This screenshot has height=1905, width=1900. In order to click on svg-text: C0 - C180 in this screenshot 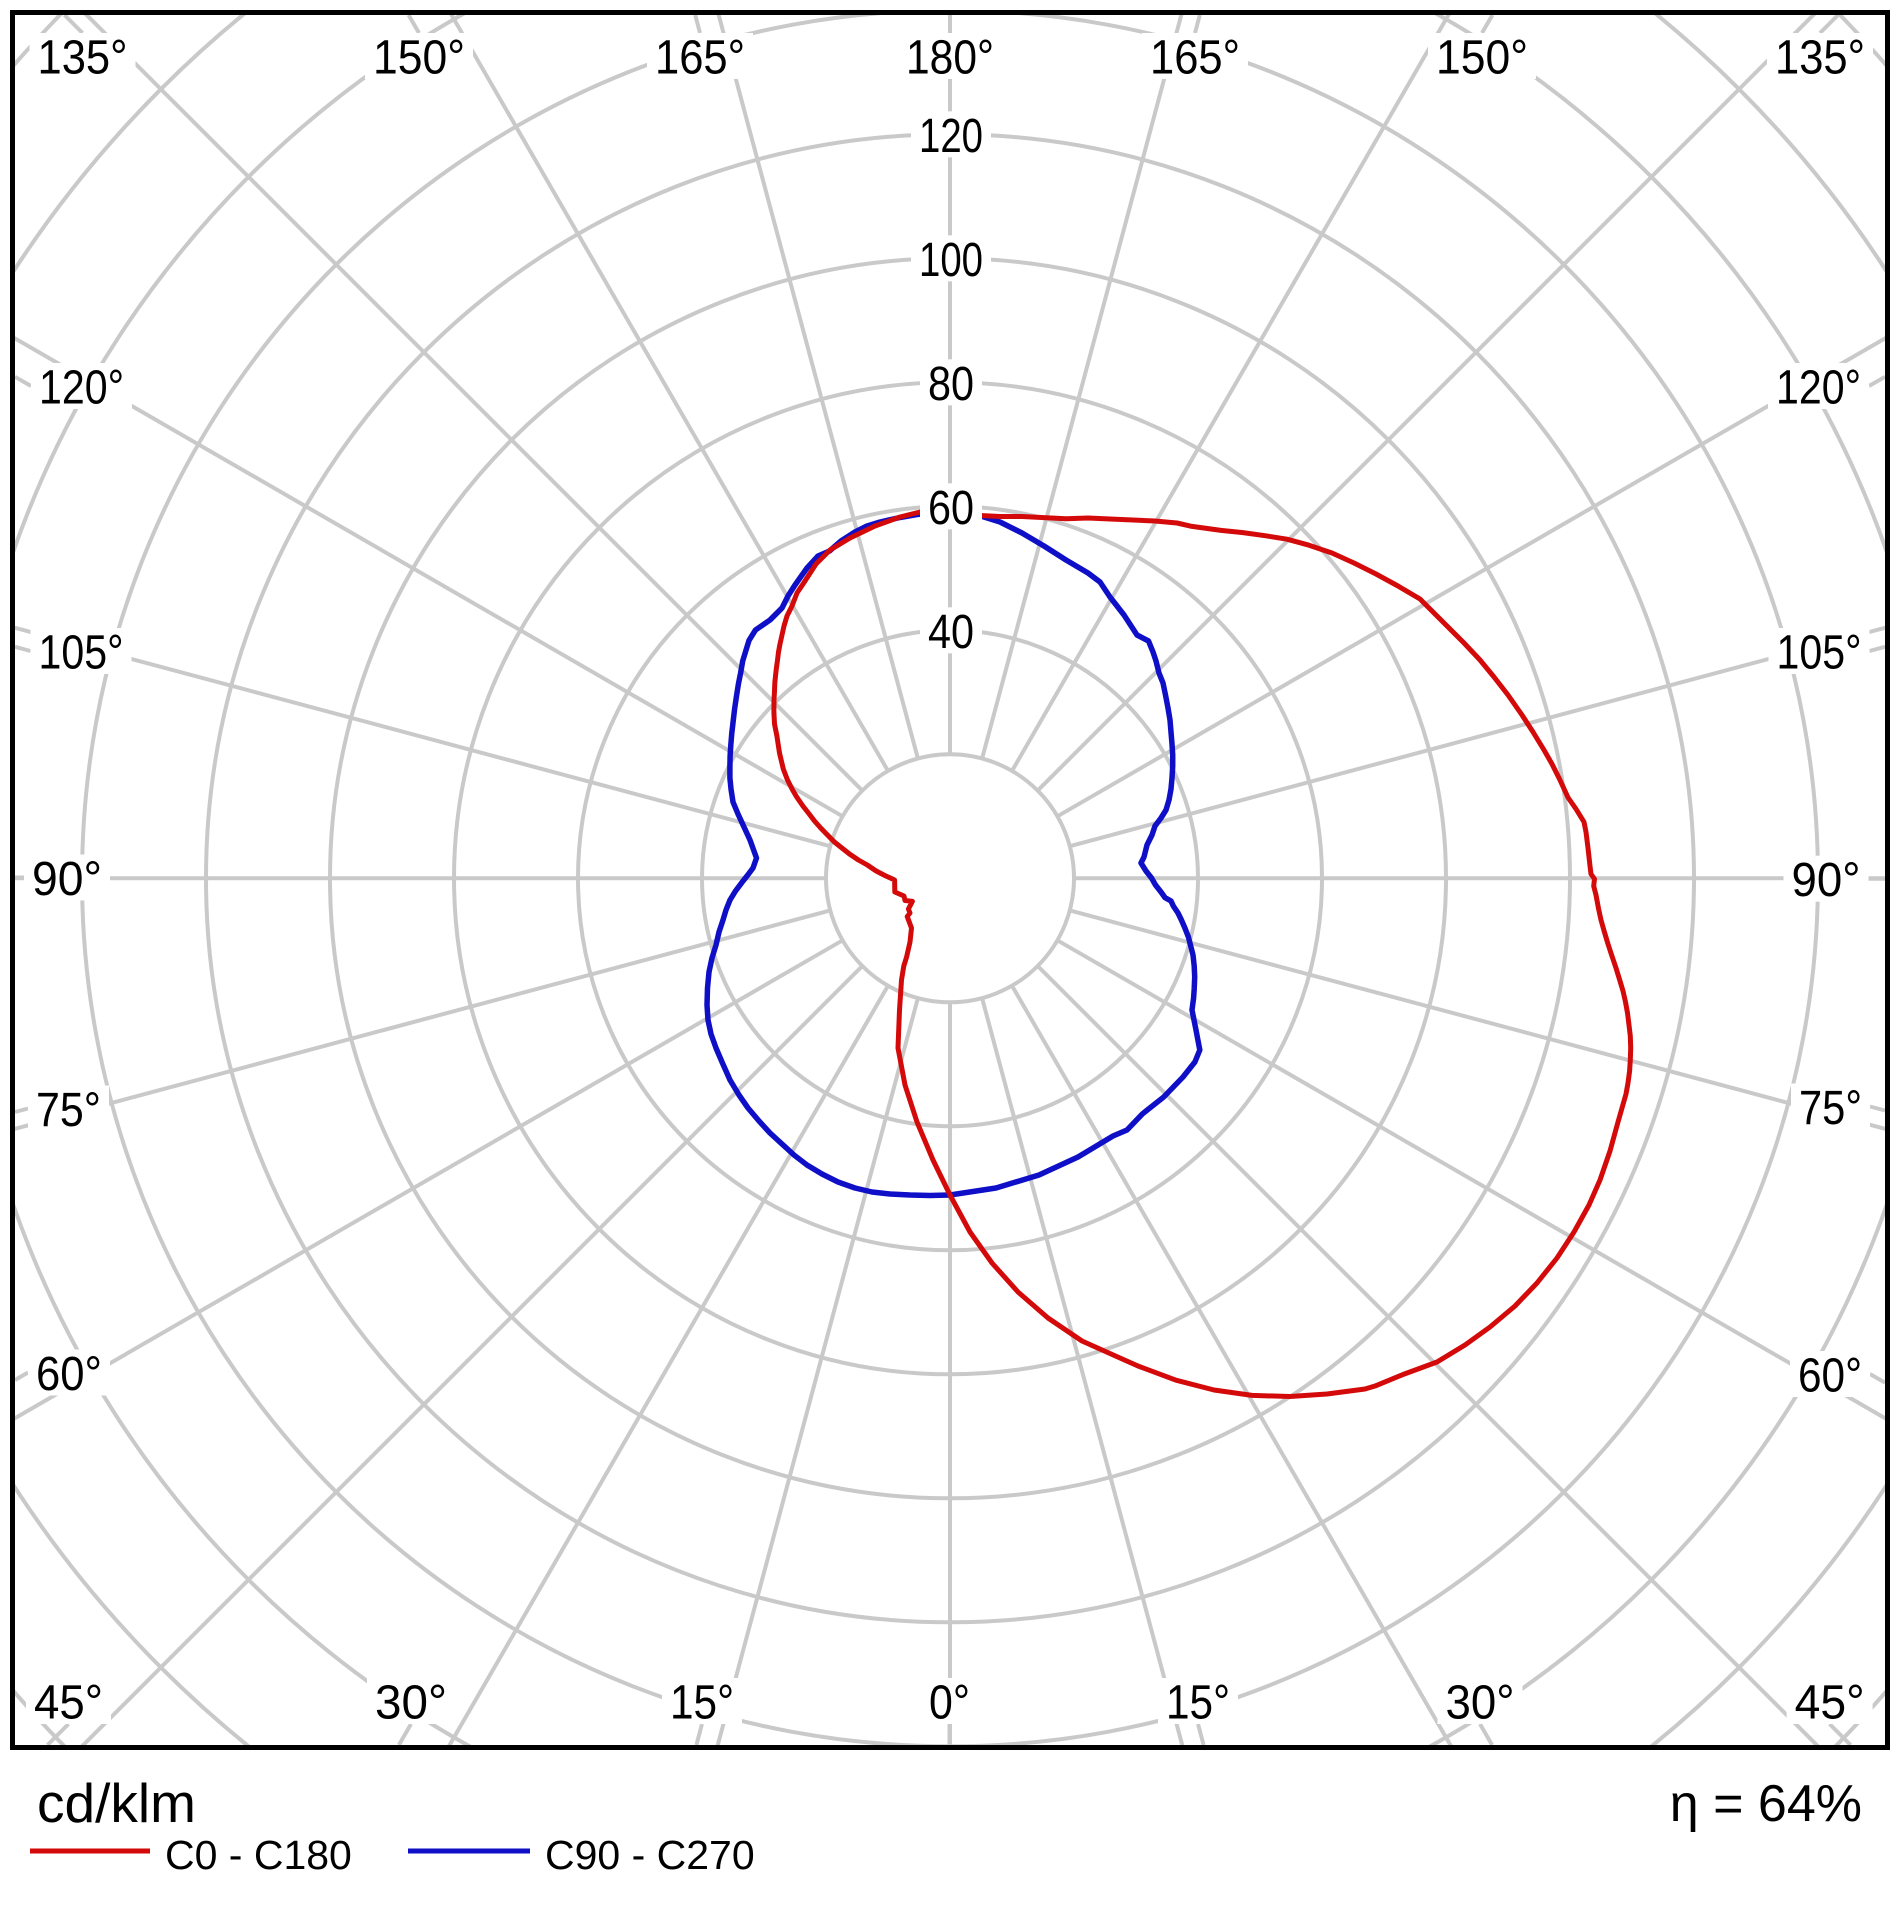, I will do `click(258, 1855)`.